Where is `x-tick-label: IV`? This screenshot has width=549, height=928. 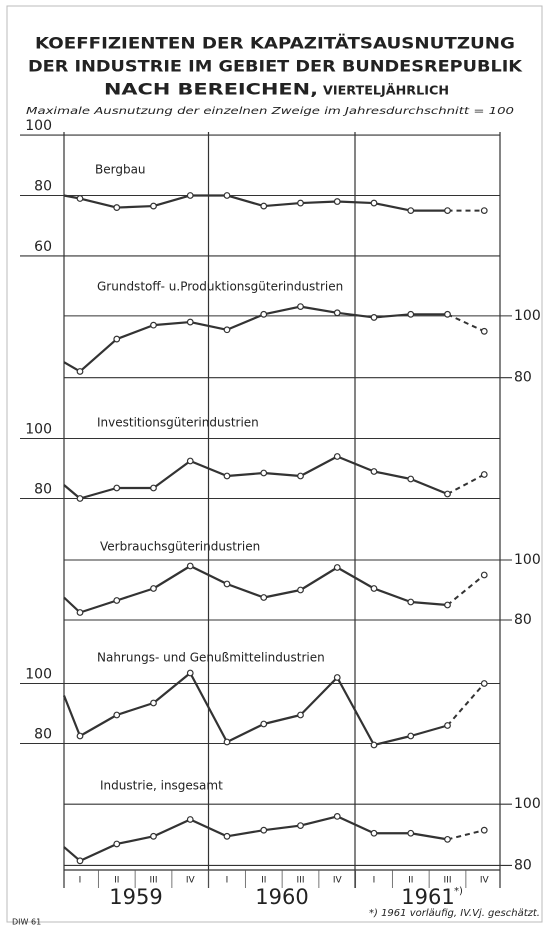 x-tick-label: IV is located at coordinates (485, 881).